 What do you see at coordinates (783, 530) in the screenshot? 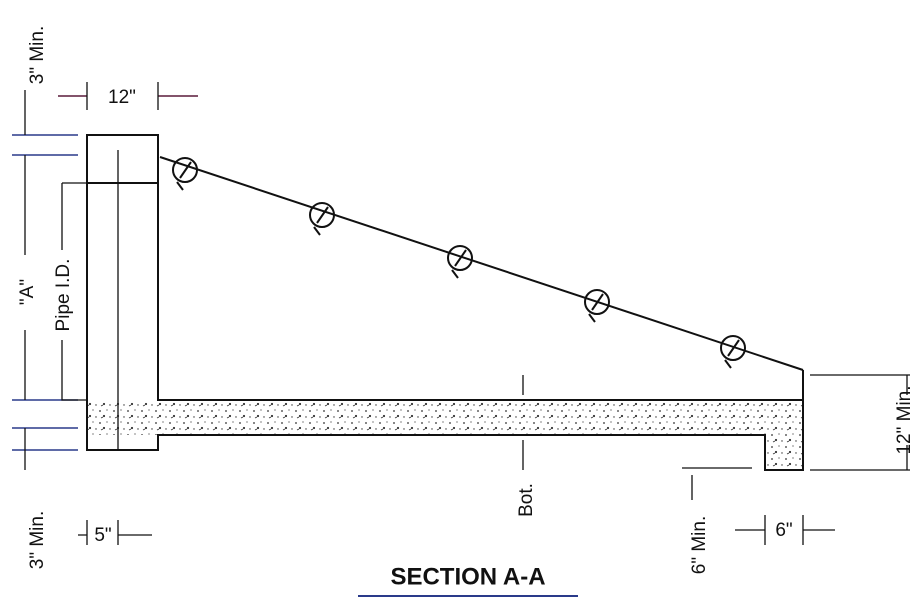
I see `toe-width-label: 6"` at bounding box center [783, 530].